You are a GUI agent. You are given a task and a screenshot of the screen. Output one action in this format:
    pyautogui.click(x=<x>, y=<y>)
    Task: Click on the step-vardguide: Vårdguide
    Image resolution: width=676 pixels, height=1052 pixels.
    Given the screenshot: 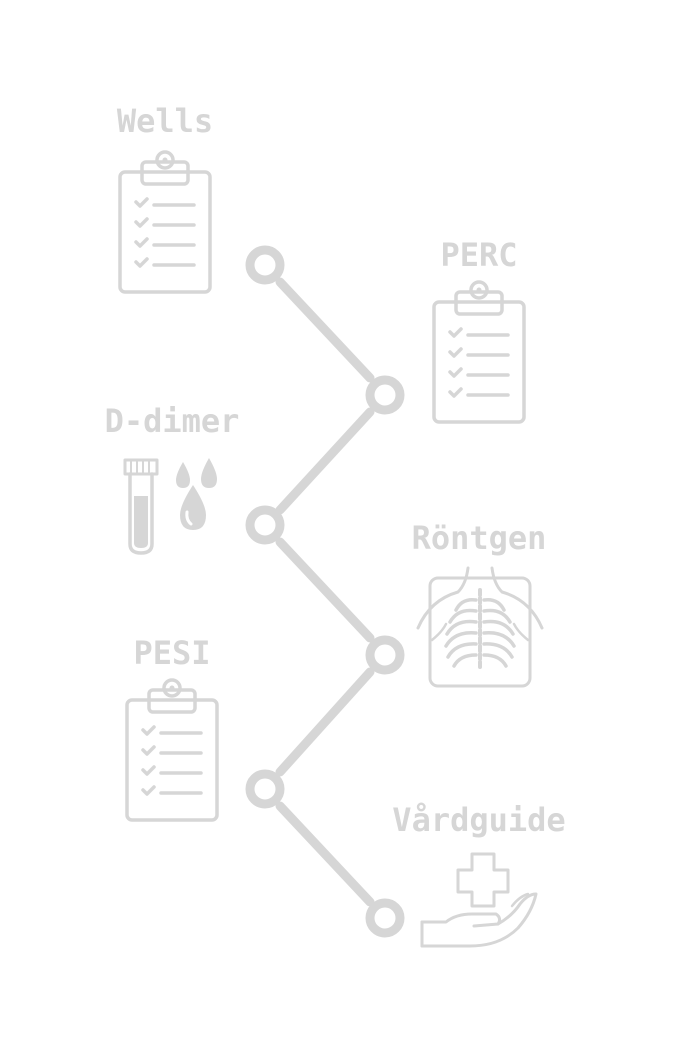 What is the action you would take?
    pyautogui.click(x=479, y=874)
    